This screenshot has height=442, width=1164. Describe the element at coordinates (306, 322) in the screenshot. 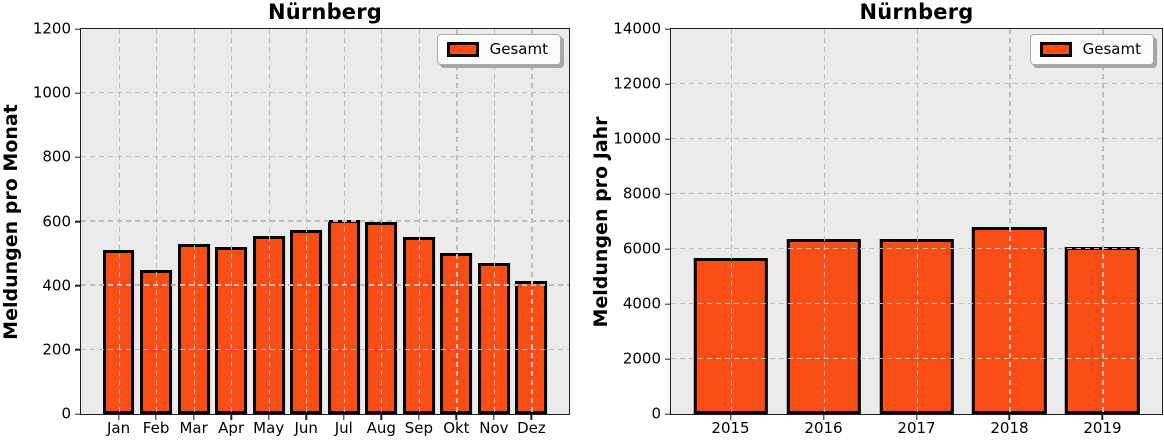

I see `bar-Jun` at that location.